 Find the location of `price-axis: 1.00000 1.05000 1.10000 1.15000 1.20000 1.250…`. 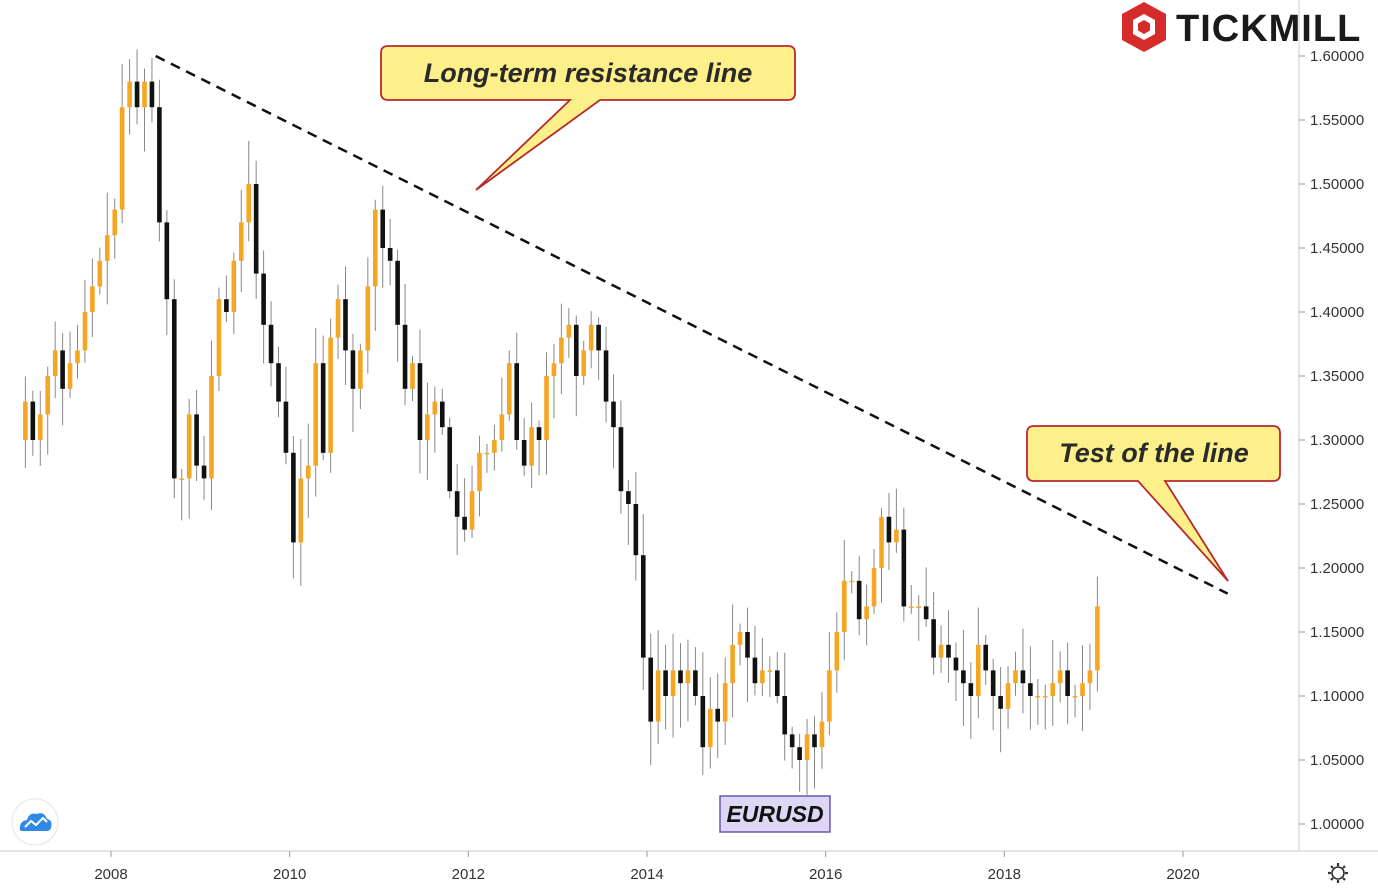

price-axis: 1.00000 1.05000 1.10000 1.15000 1.20000 1.250… is located at coordinates (1331, 440).